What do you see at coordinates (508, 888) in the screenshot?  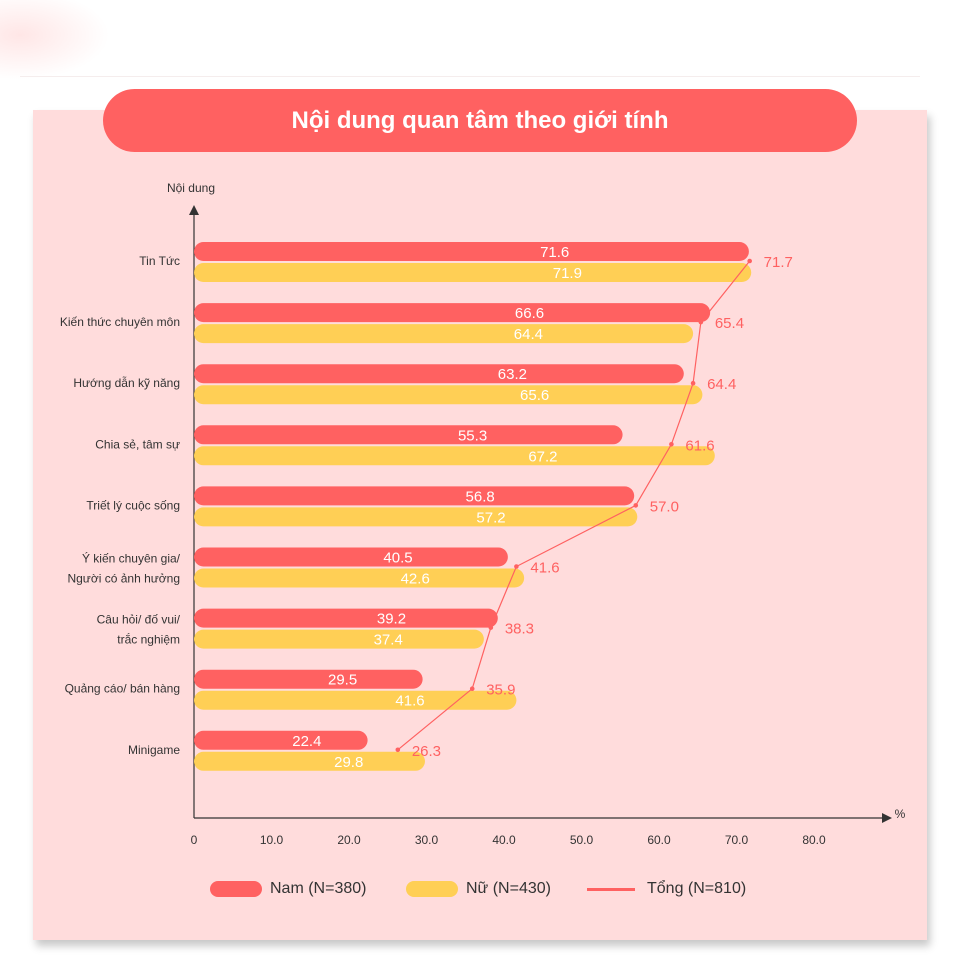 I see `legend-label-nu: Nữ (N=430)` at bounding box center [508, 888].